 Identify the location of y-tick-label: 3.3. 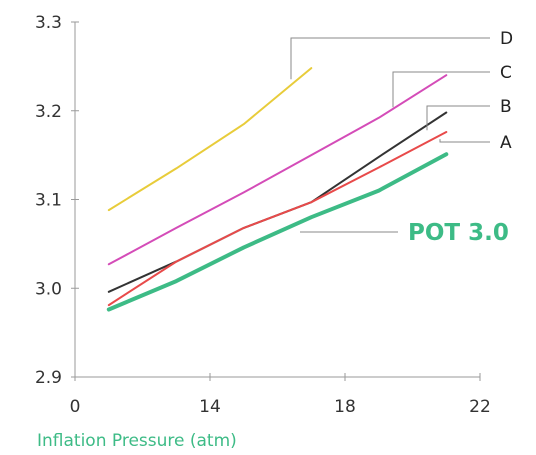
(48, 23).